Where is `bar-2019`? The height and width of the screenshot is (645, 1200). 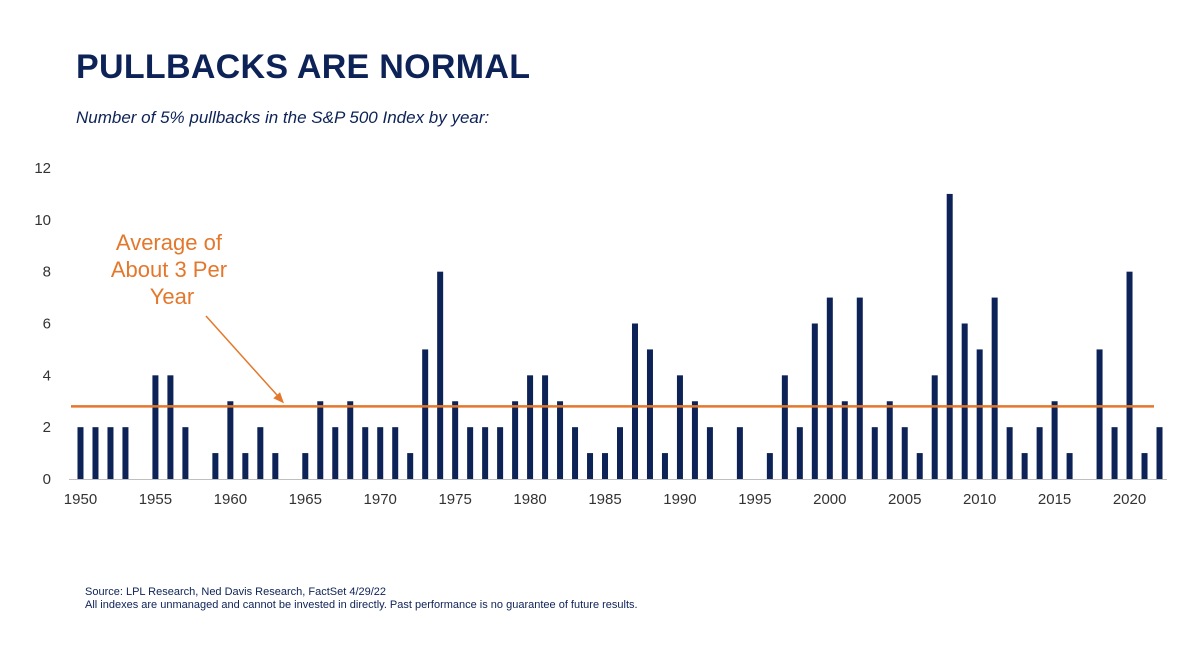 bar-2019 is located at coordinates (1114, 453).